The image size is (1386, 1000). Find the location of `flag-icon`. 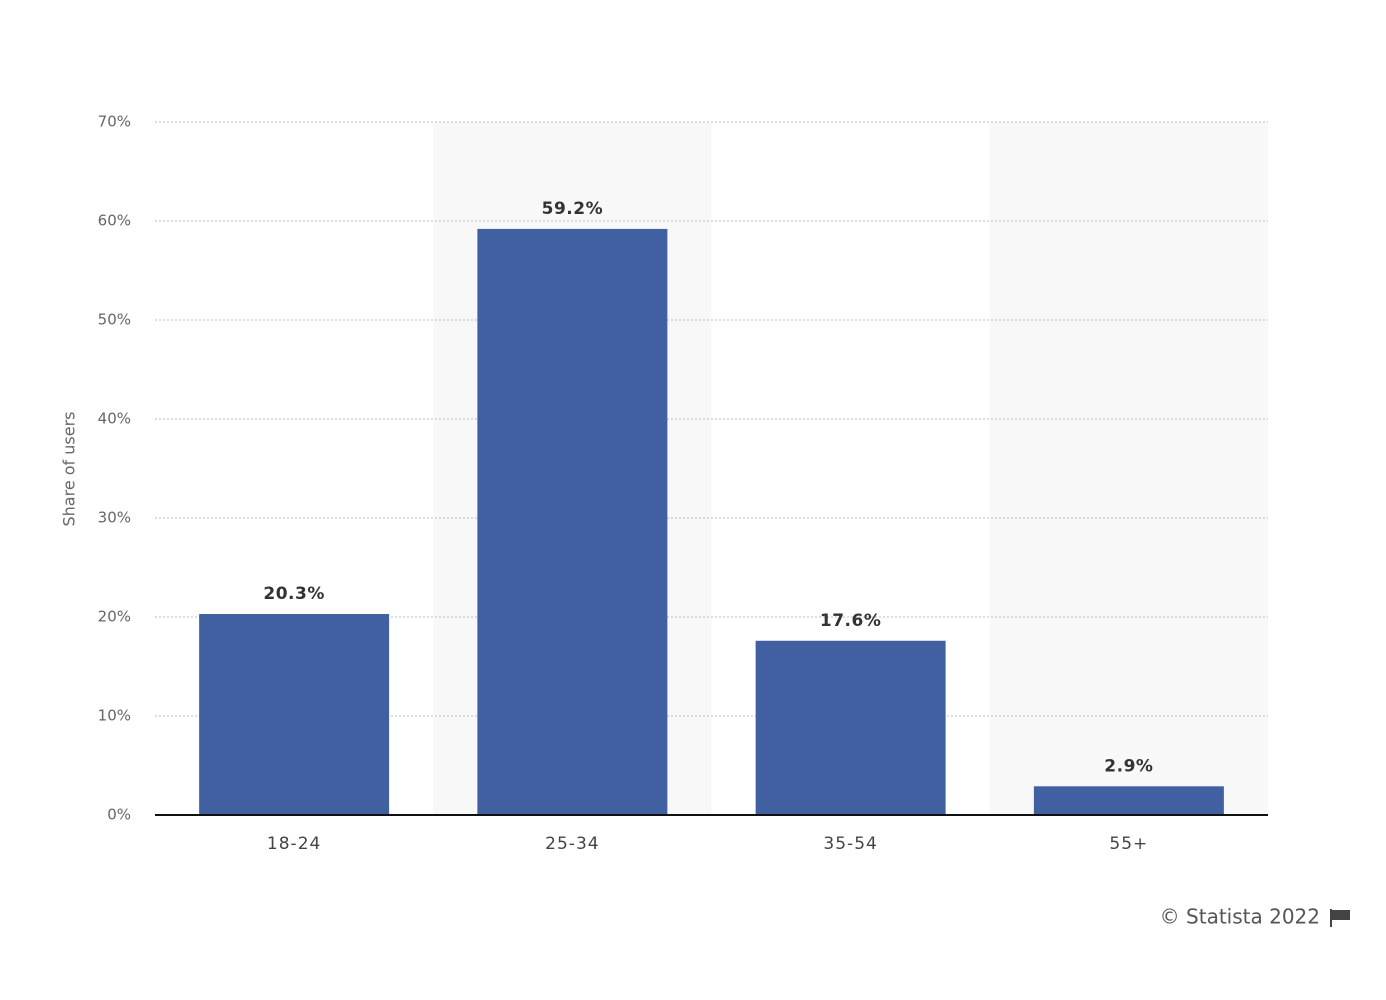

flag-icon is located at coordinates (1340, 918).